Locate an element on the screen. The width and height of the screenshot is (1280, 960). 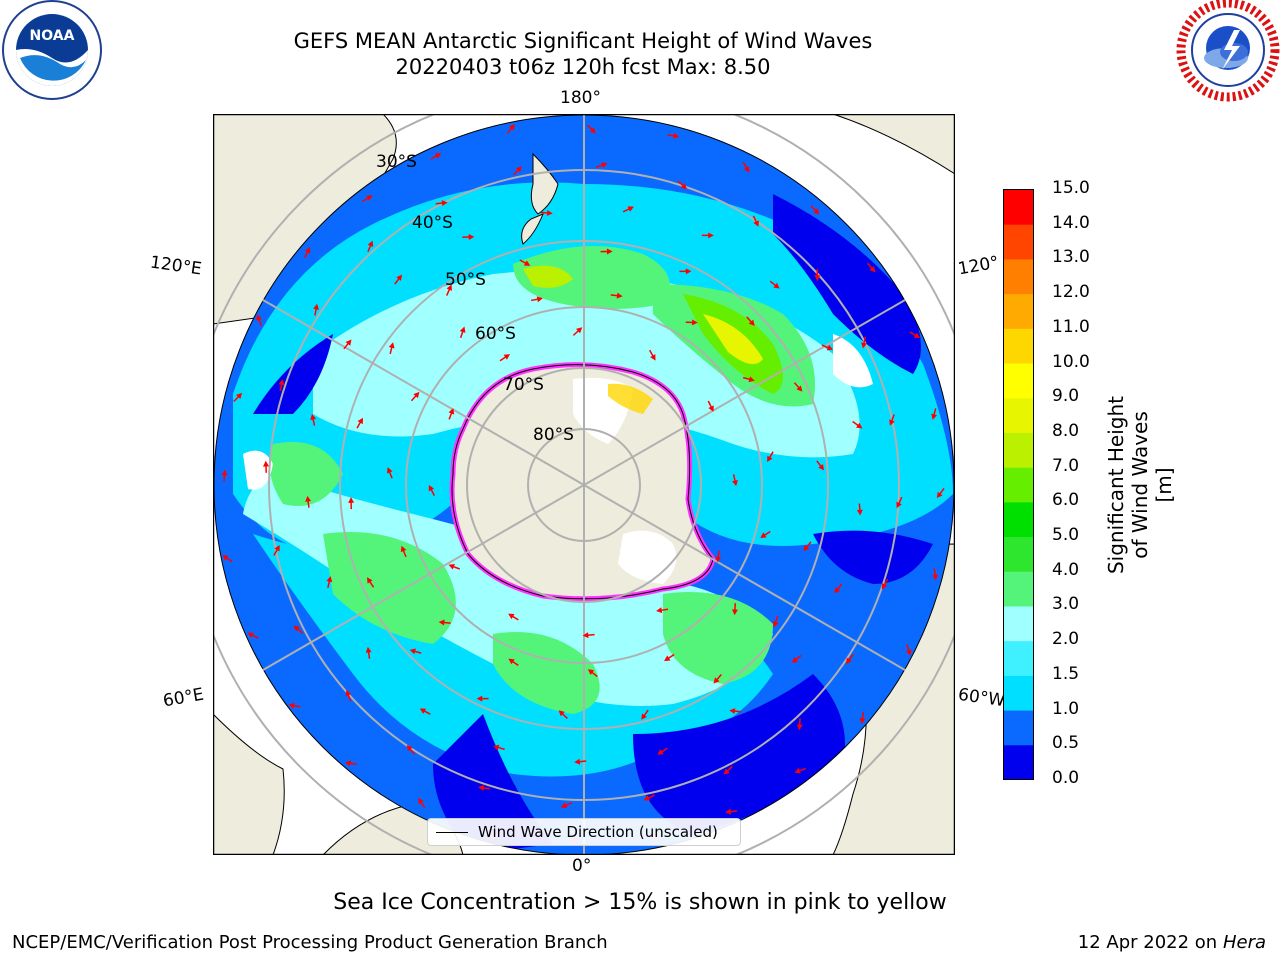
lon-label-120e: 120°E is located at coordinates (175, 266).